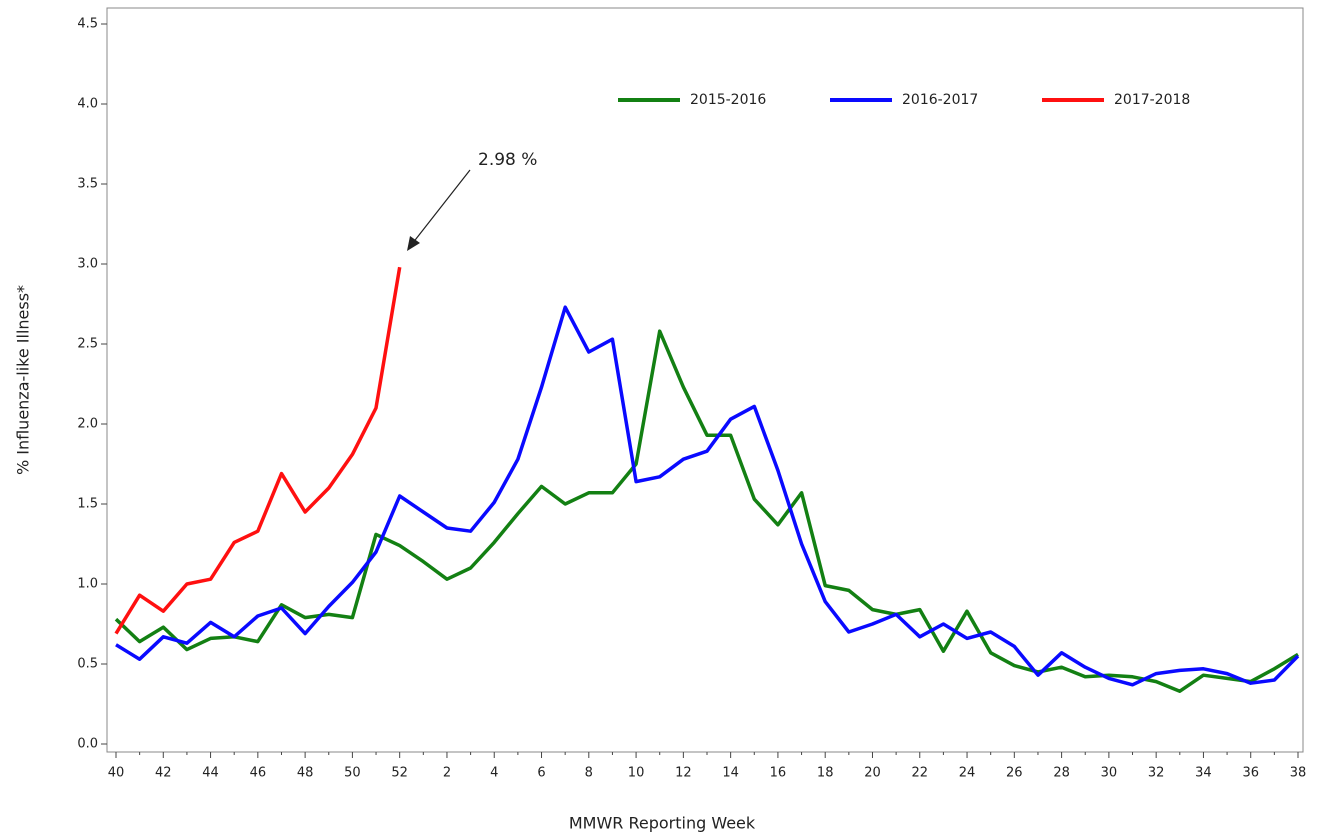 This screenshot has height=836, width=1320. What do you see at coordinates (116, 773) in the screenshot?
I see `x-tick-label: 40` at bounding box center [116, 773].